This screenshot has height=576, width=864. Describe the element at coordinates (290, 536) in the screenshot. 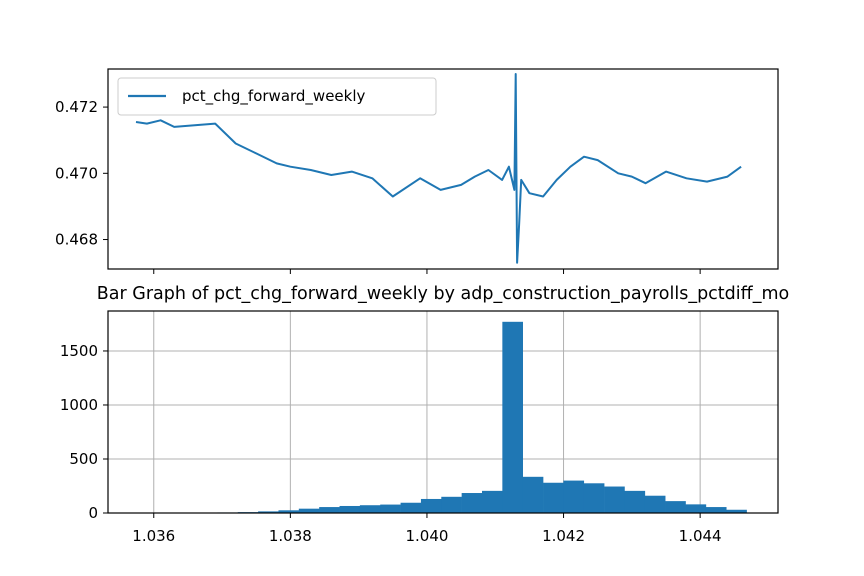

I see `hist-x-tick-label: 1.038` at that location.